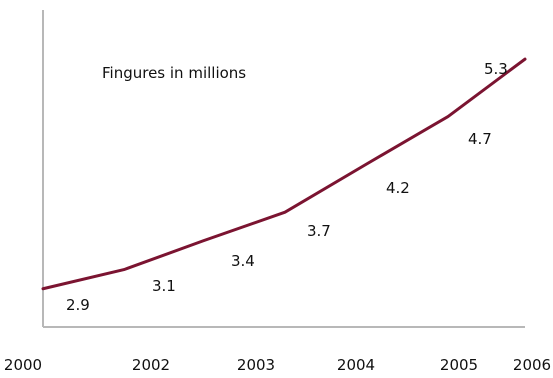 The width and height of the screenshot is (553, 378). Describe the element at coordinates (174, 73) in the screenshot. I see `chart-annotation: Fingures in millions` at that location.